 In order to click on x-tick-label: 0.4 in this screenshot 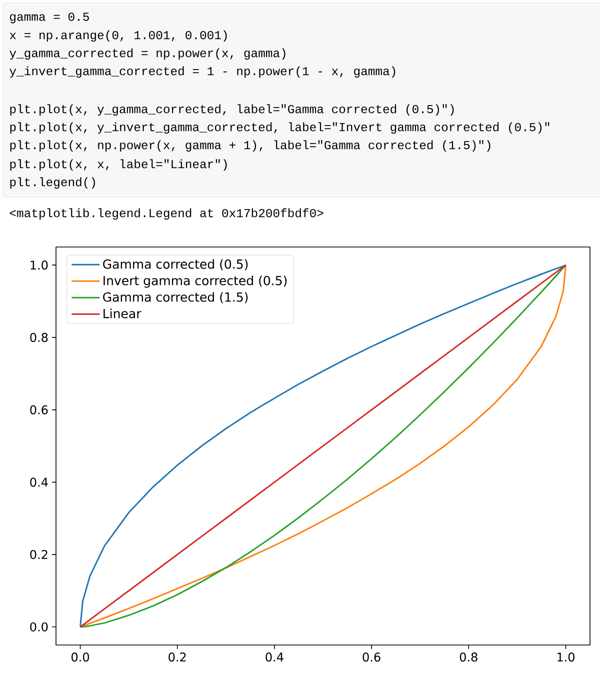, I will do `click(275, 657)`.